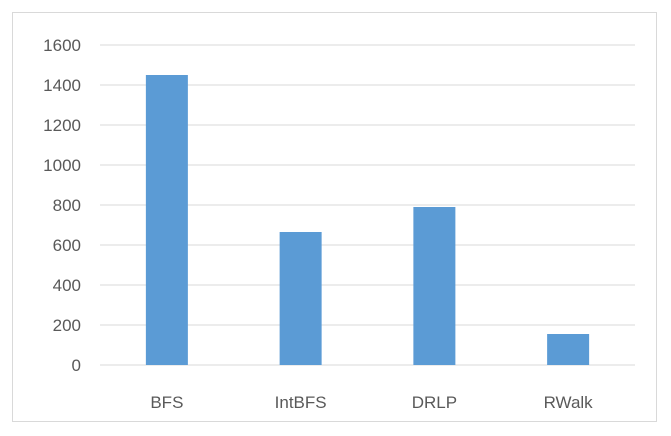 This screenshot has width=671, height=436. Describe the element at coordinates (62, 85) in the screenshot. I see `y-tick-label-1400: 1400` at that location.